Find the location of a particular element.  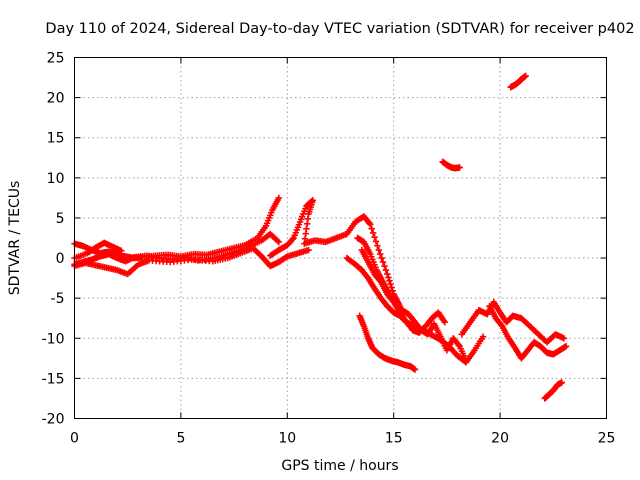

y-tick-label: 5 is located at coordinates (60, 219).